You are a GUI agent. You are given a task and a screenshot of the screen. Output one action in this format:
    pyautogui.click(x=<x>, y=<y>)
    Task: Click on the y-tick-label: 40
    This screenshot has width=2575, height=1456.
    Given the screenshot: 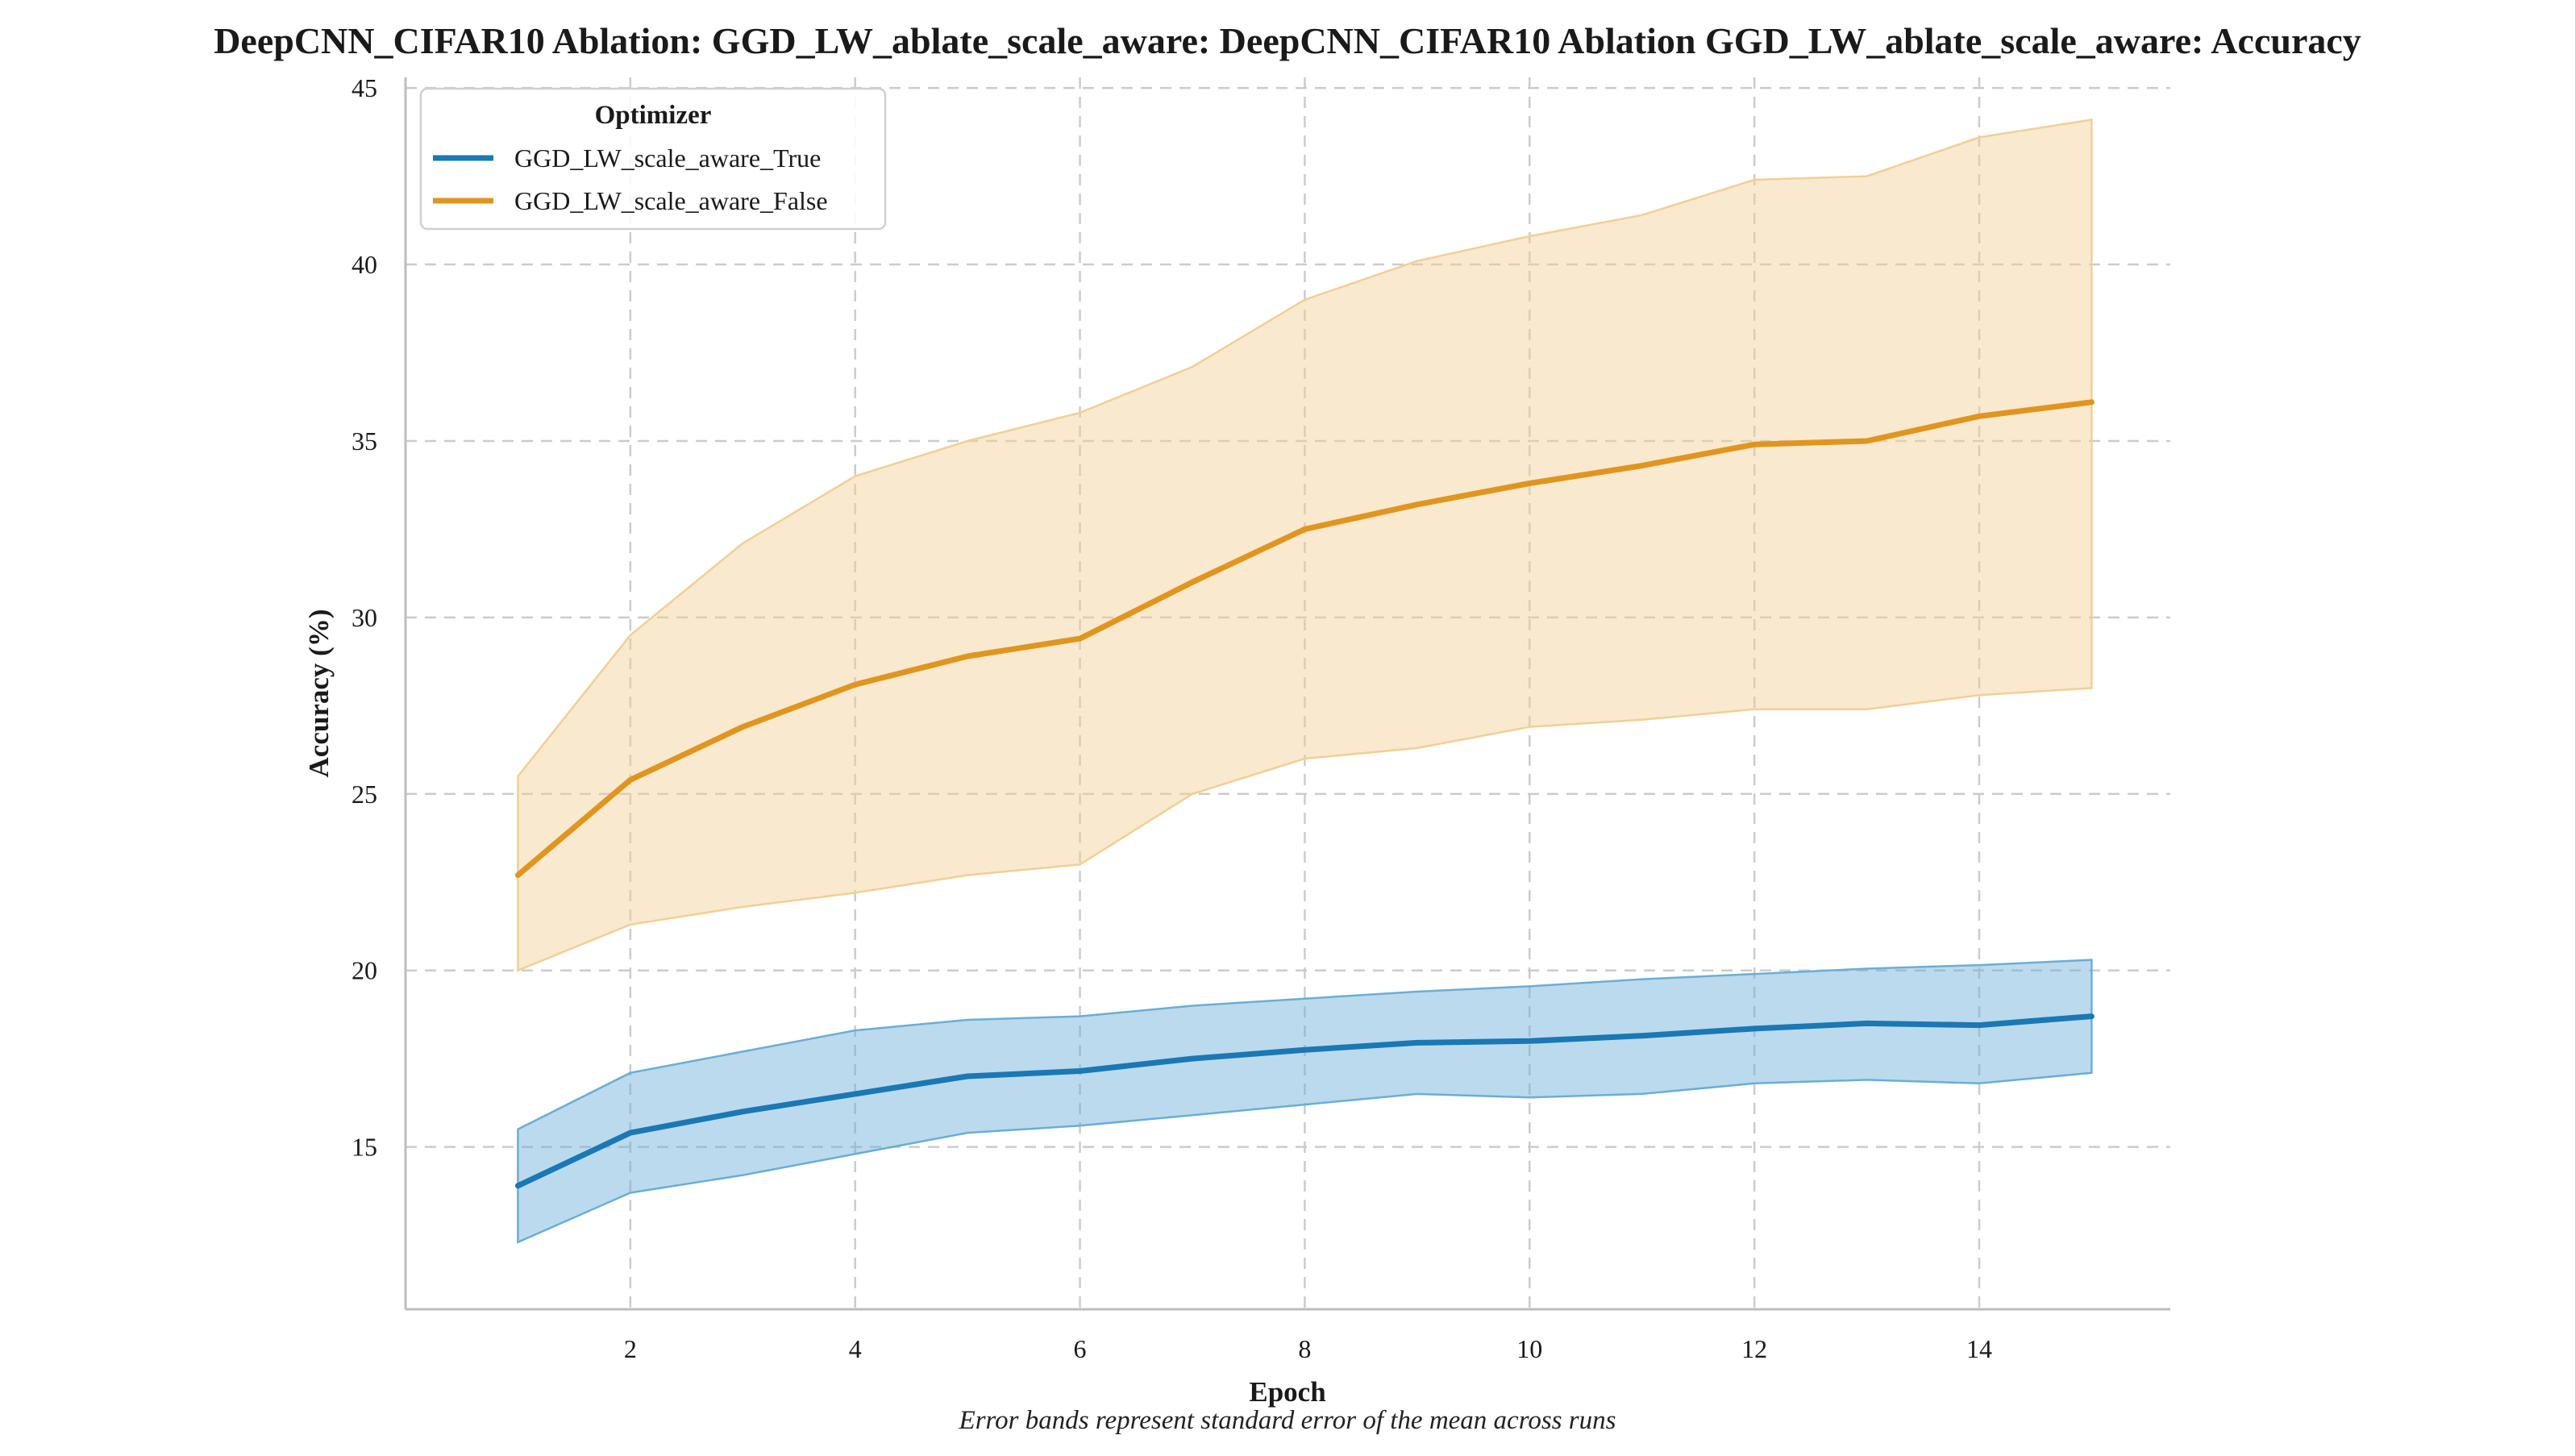 What is the action you would take?
    pyautogui.click(x=364, y=264)
    